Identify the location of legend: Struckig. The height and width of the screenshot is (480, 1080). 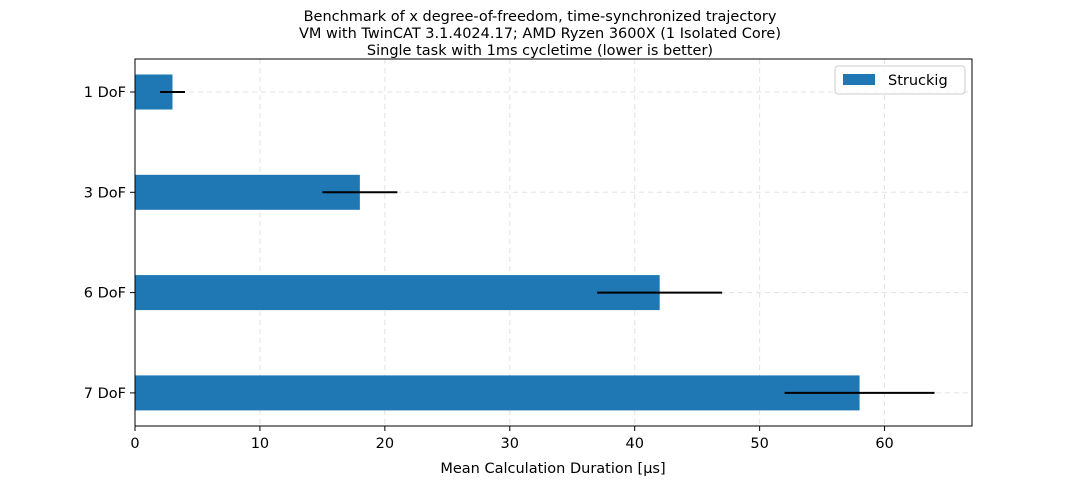
(900, 80).